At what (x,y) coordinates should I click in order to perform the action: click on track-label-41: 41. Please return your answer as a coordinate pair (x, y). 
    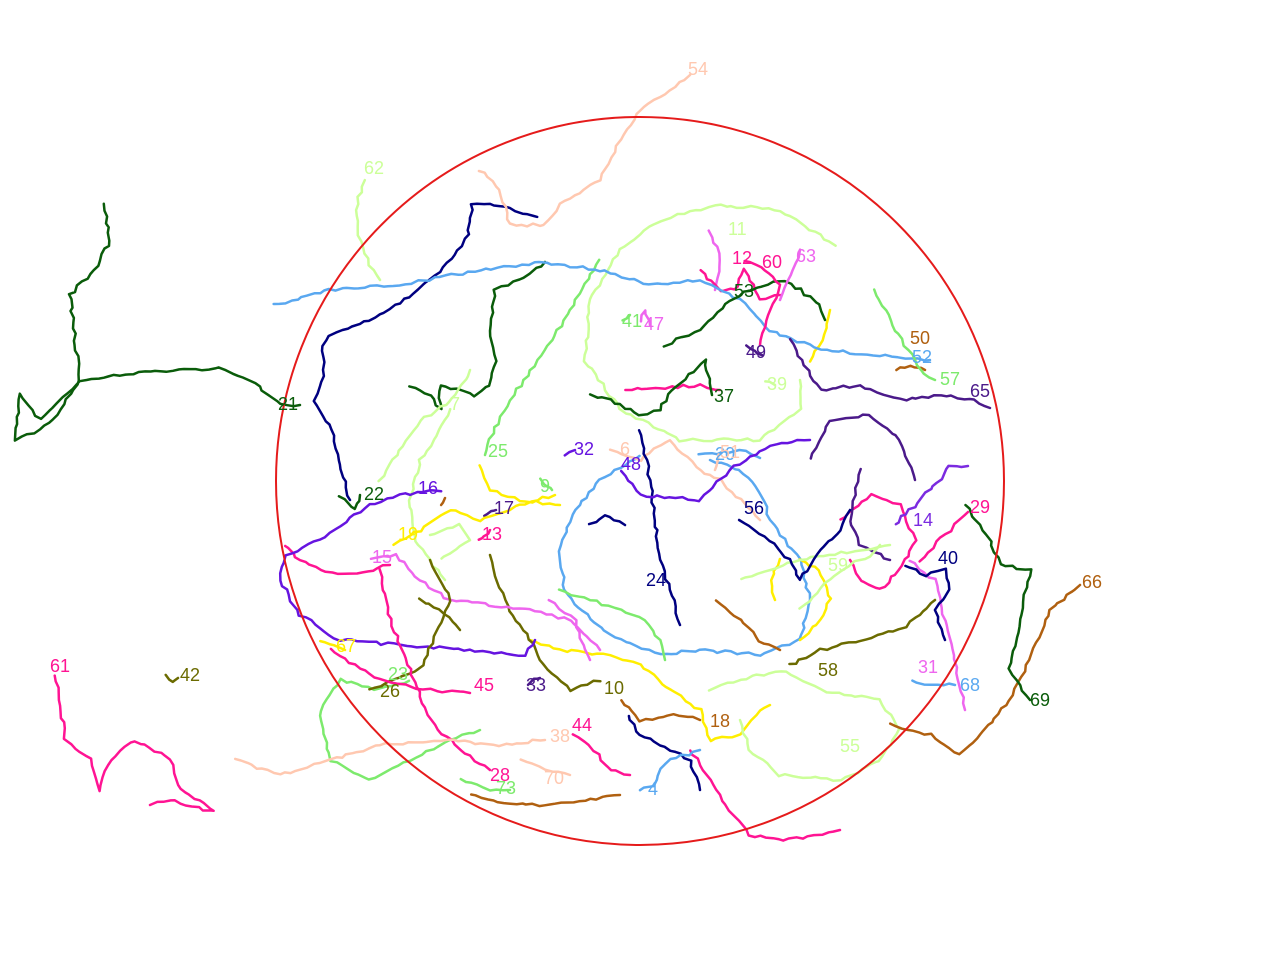
    Looking at the image, I should click on (632, 321).